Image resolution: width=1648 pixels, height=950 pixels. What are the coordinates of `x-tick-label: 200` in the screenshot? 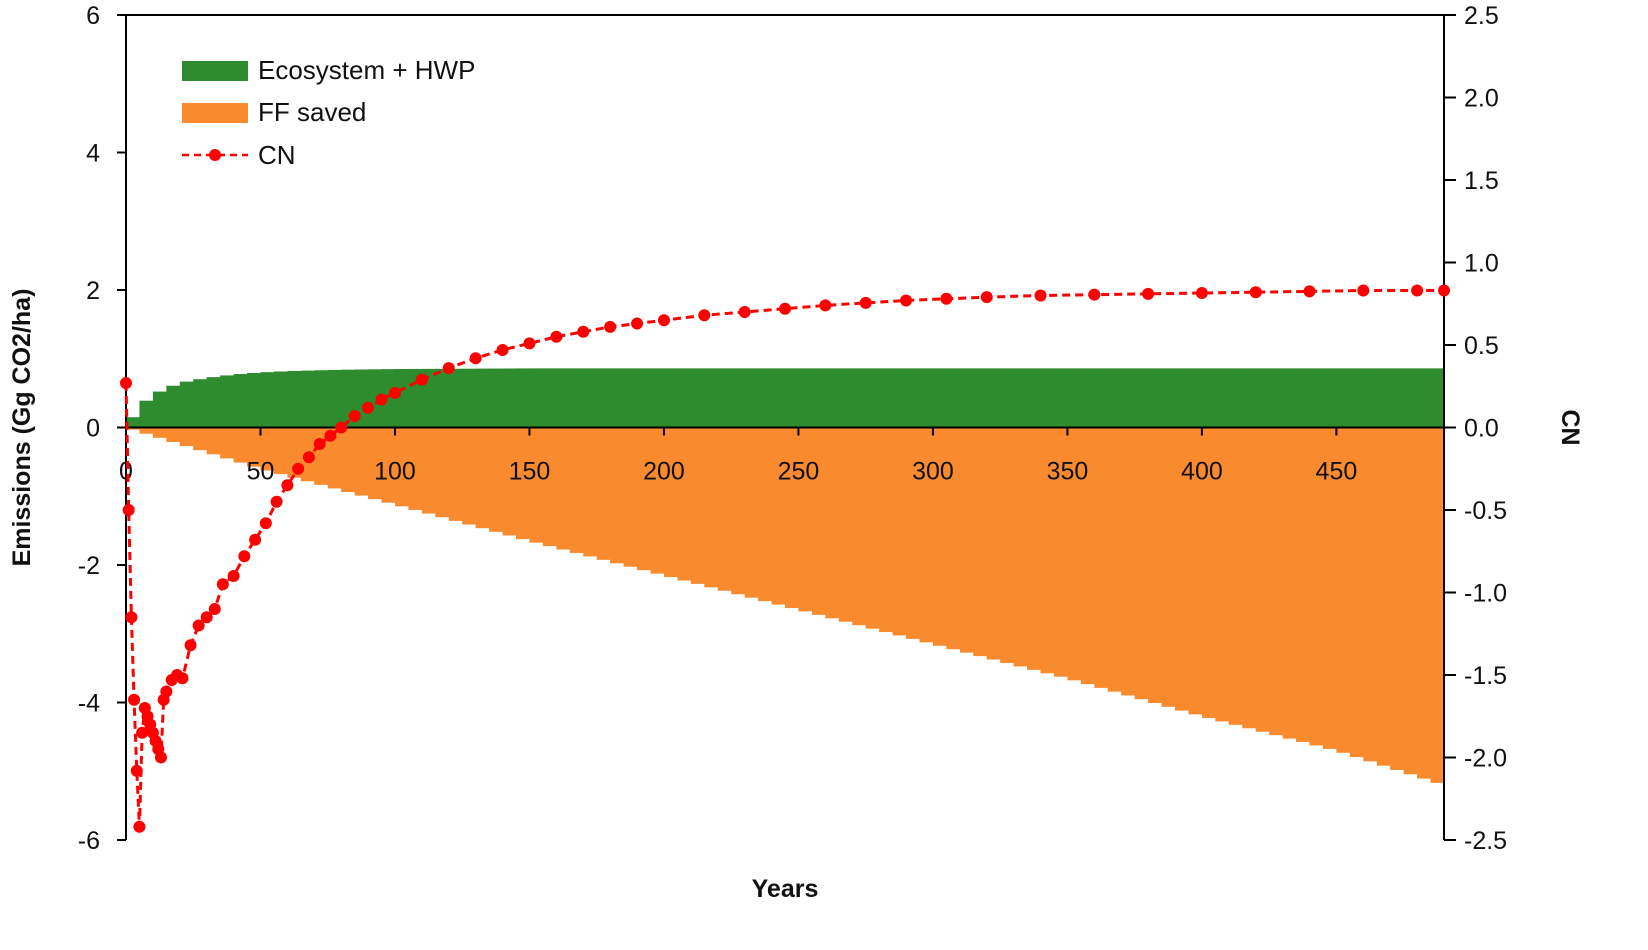 It's located at (664, 472).